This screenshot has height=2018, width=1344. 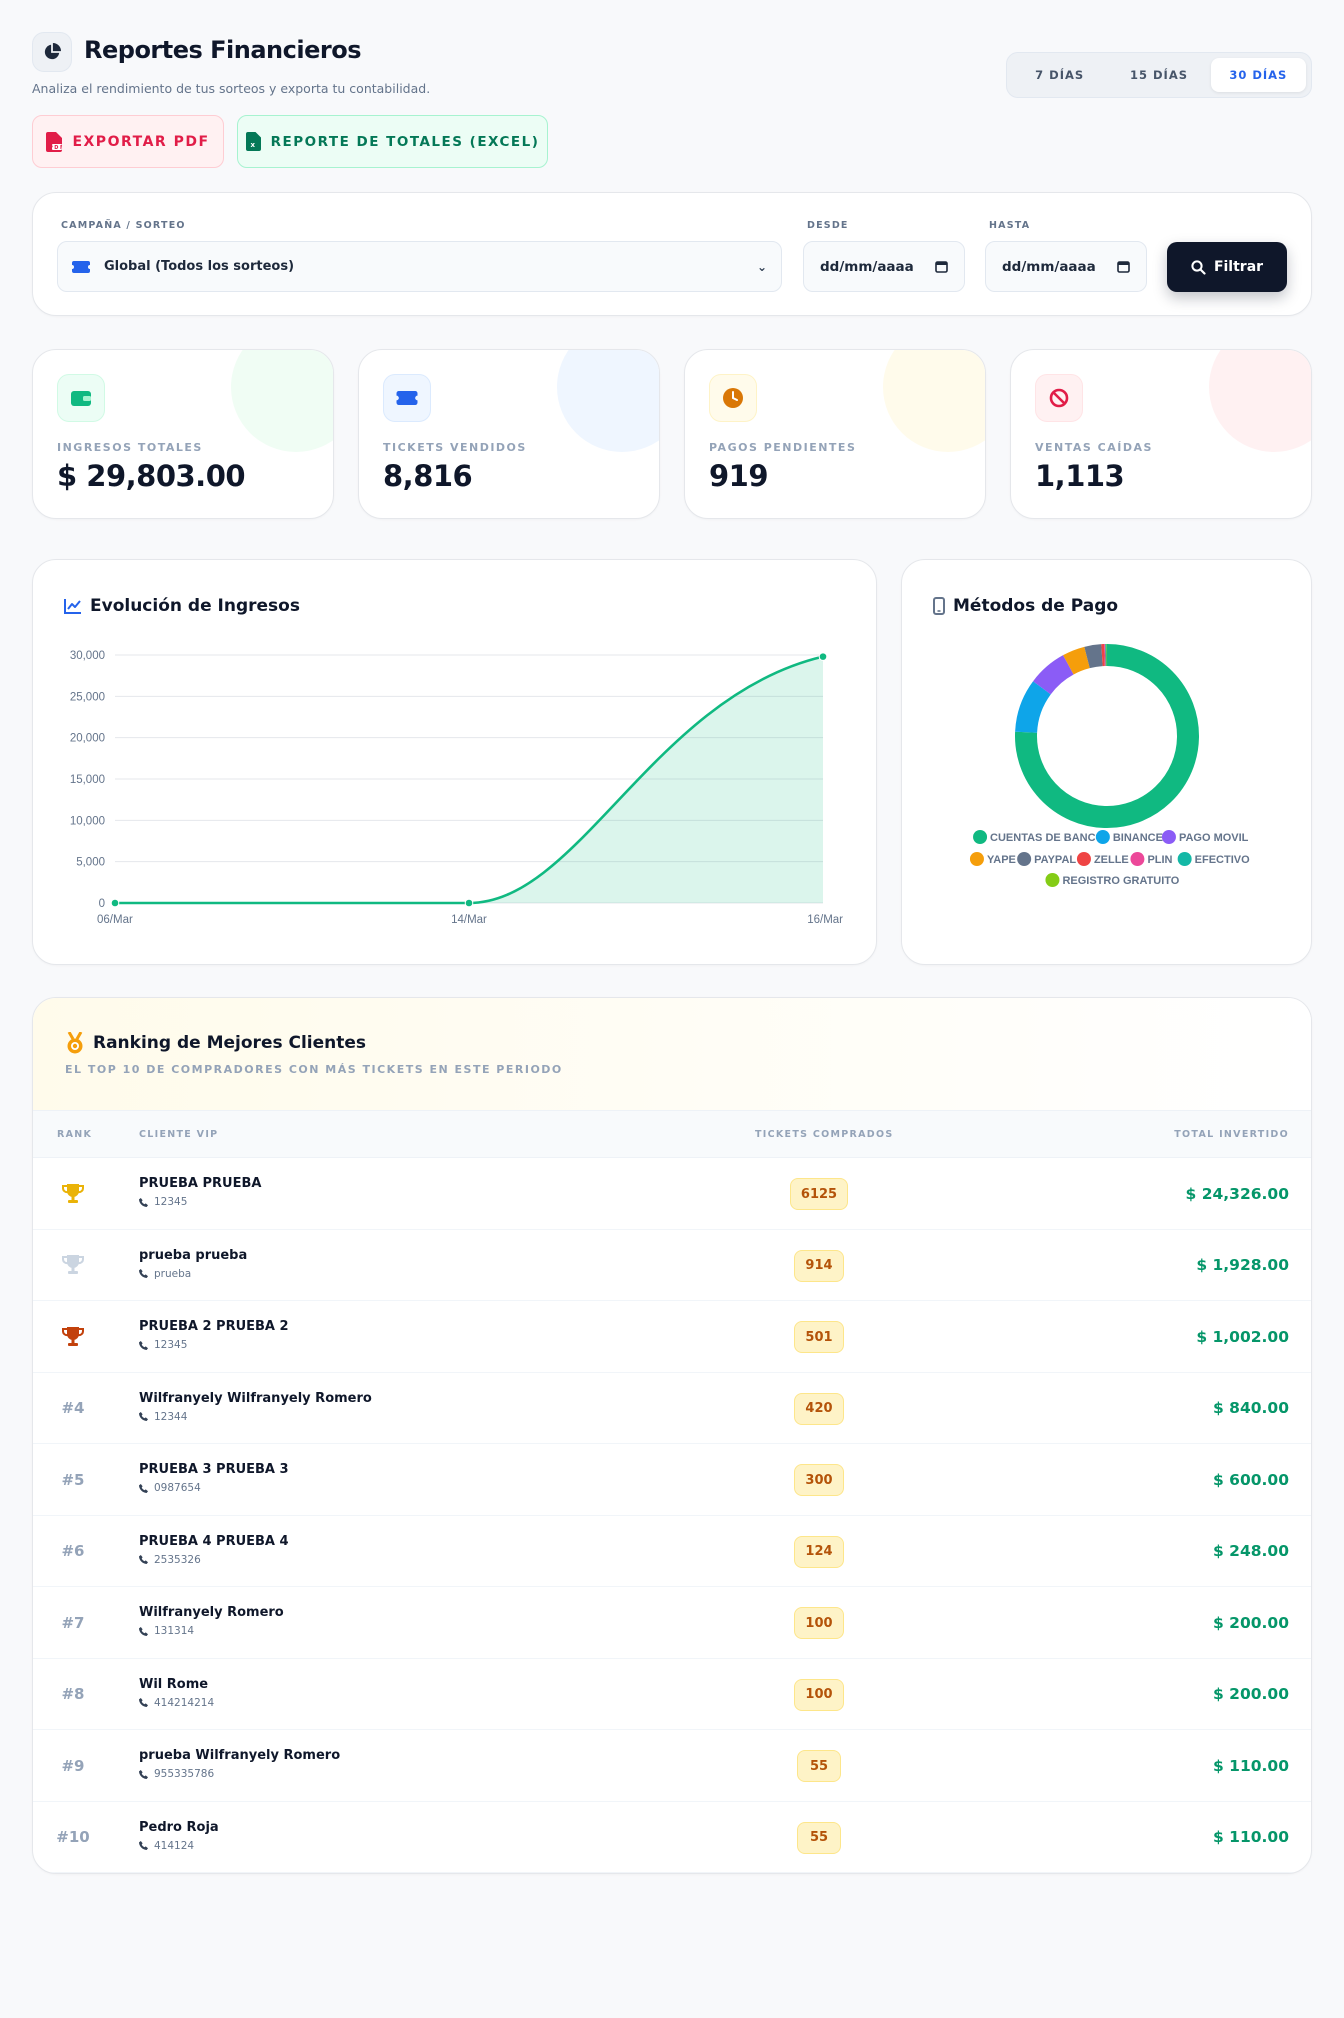 I want to click on client-phone: 2535326, so click(x=170, y=1560).